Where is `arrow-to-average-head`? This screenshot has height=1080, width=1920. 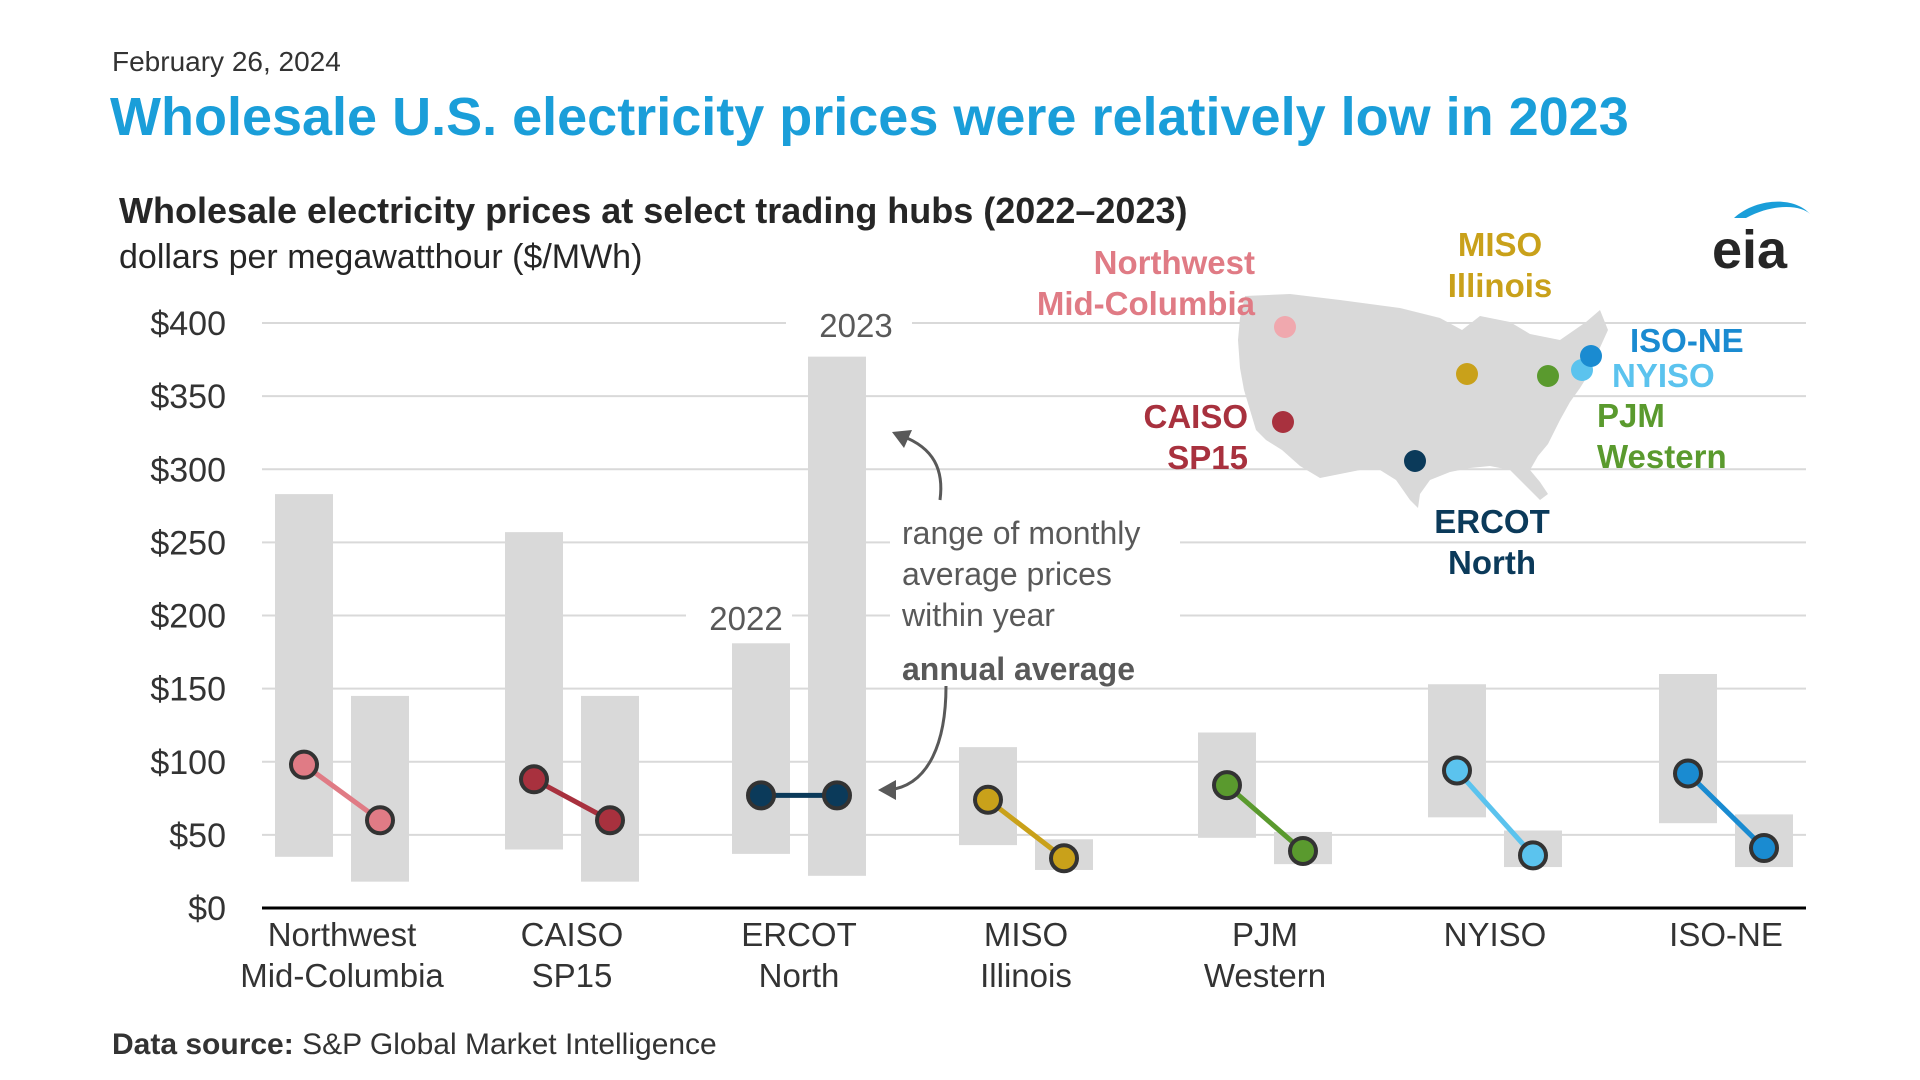
arrow-to-average-head is located at coordinates (887, 790).